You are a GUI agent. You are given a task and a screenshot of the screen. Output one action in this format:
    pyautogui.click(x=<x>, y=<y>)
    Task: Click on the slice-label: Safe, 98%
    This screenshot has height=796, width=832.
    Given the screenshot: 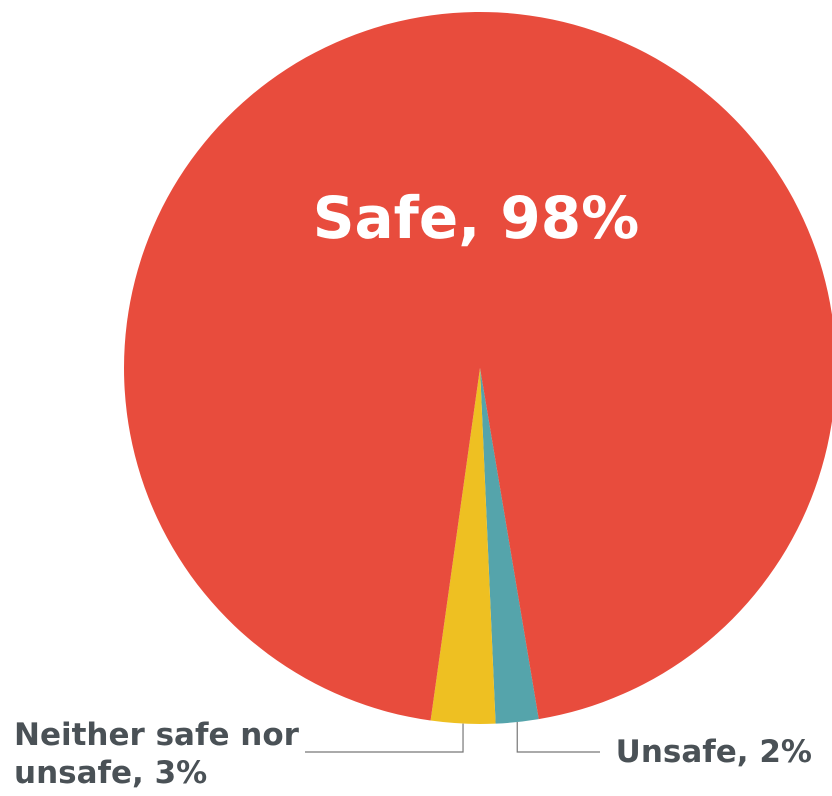 What is the action you would take?
    pyautogui.click(x=476, y=218)
    